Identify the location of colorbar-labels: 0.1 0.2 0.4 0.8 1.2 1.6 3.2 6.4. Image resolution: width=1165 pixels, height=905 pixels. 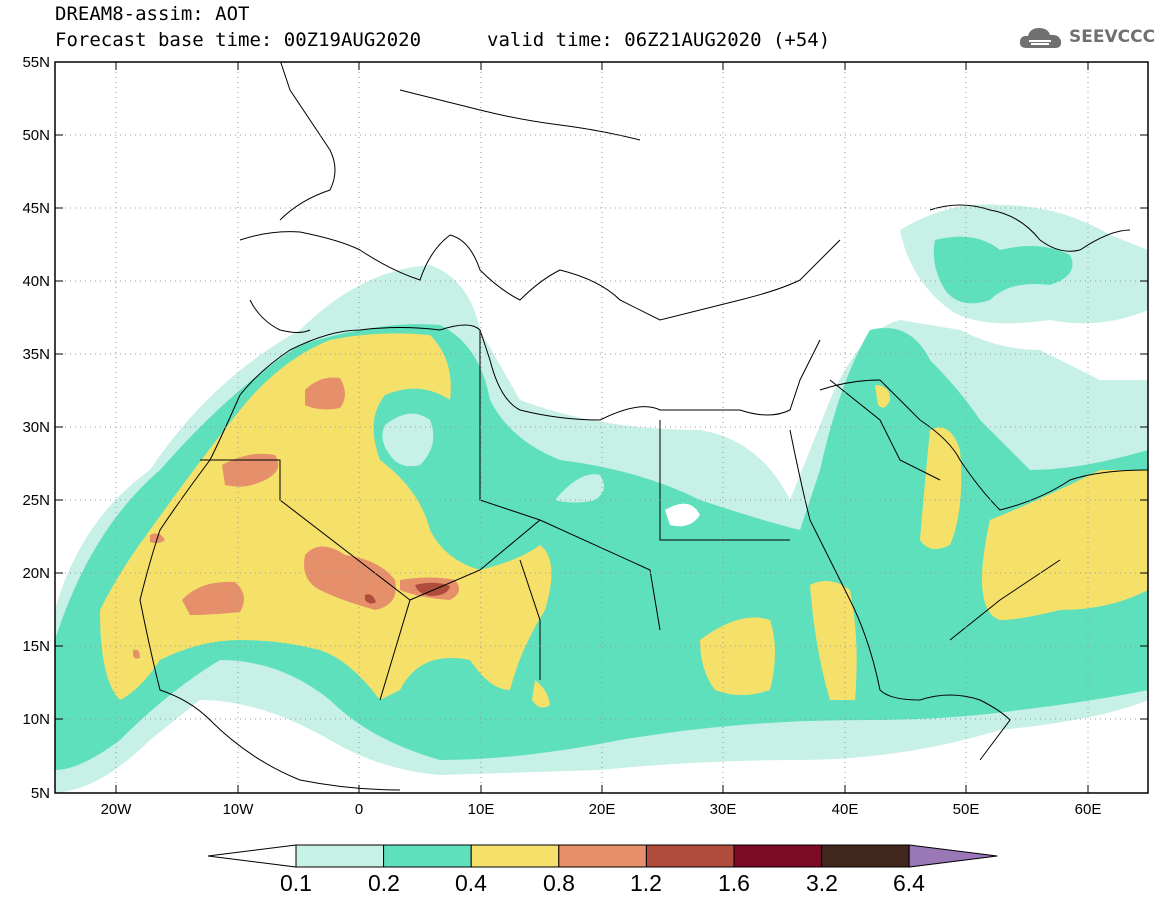
(602, 883).